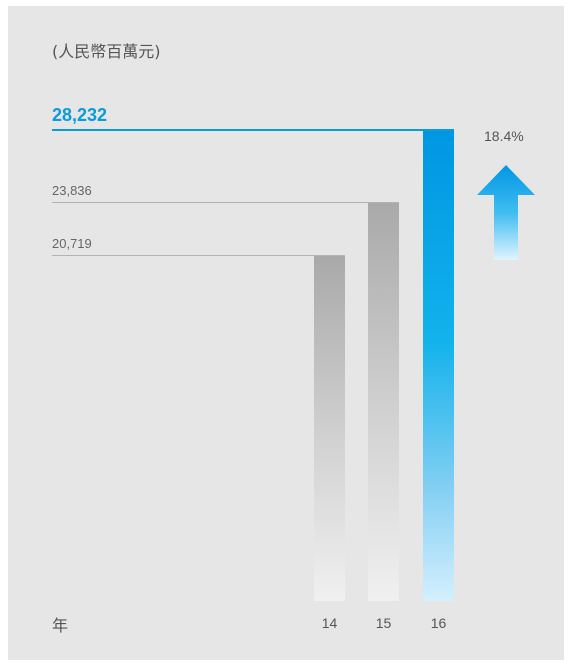 The width and height of the screenshot is (571, 667). What do you see at coordinates (438, 623) in the screenshot?
I see `x-tick-label-16: 16` at bounding box center [438, 623].